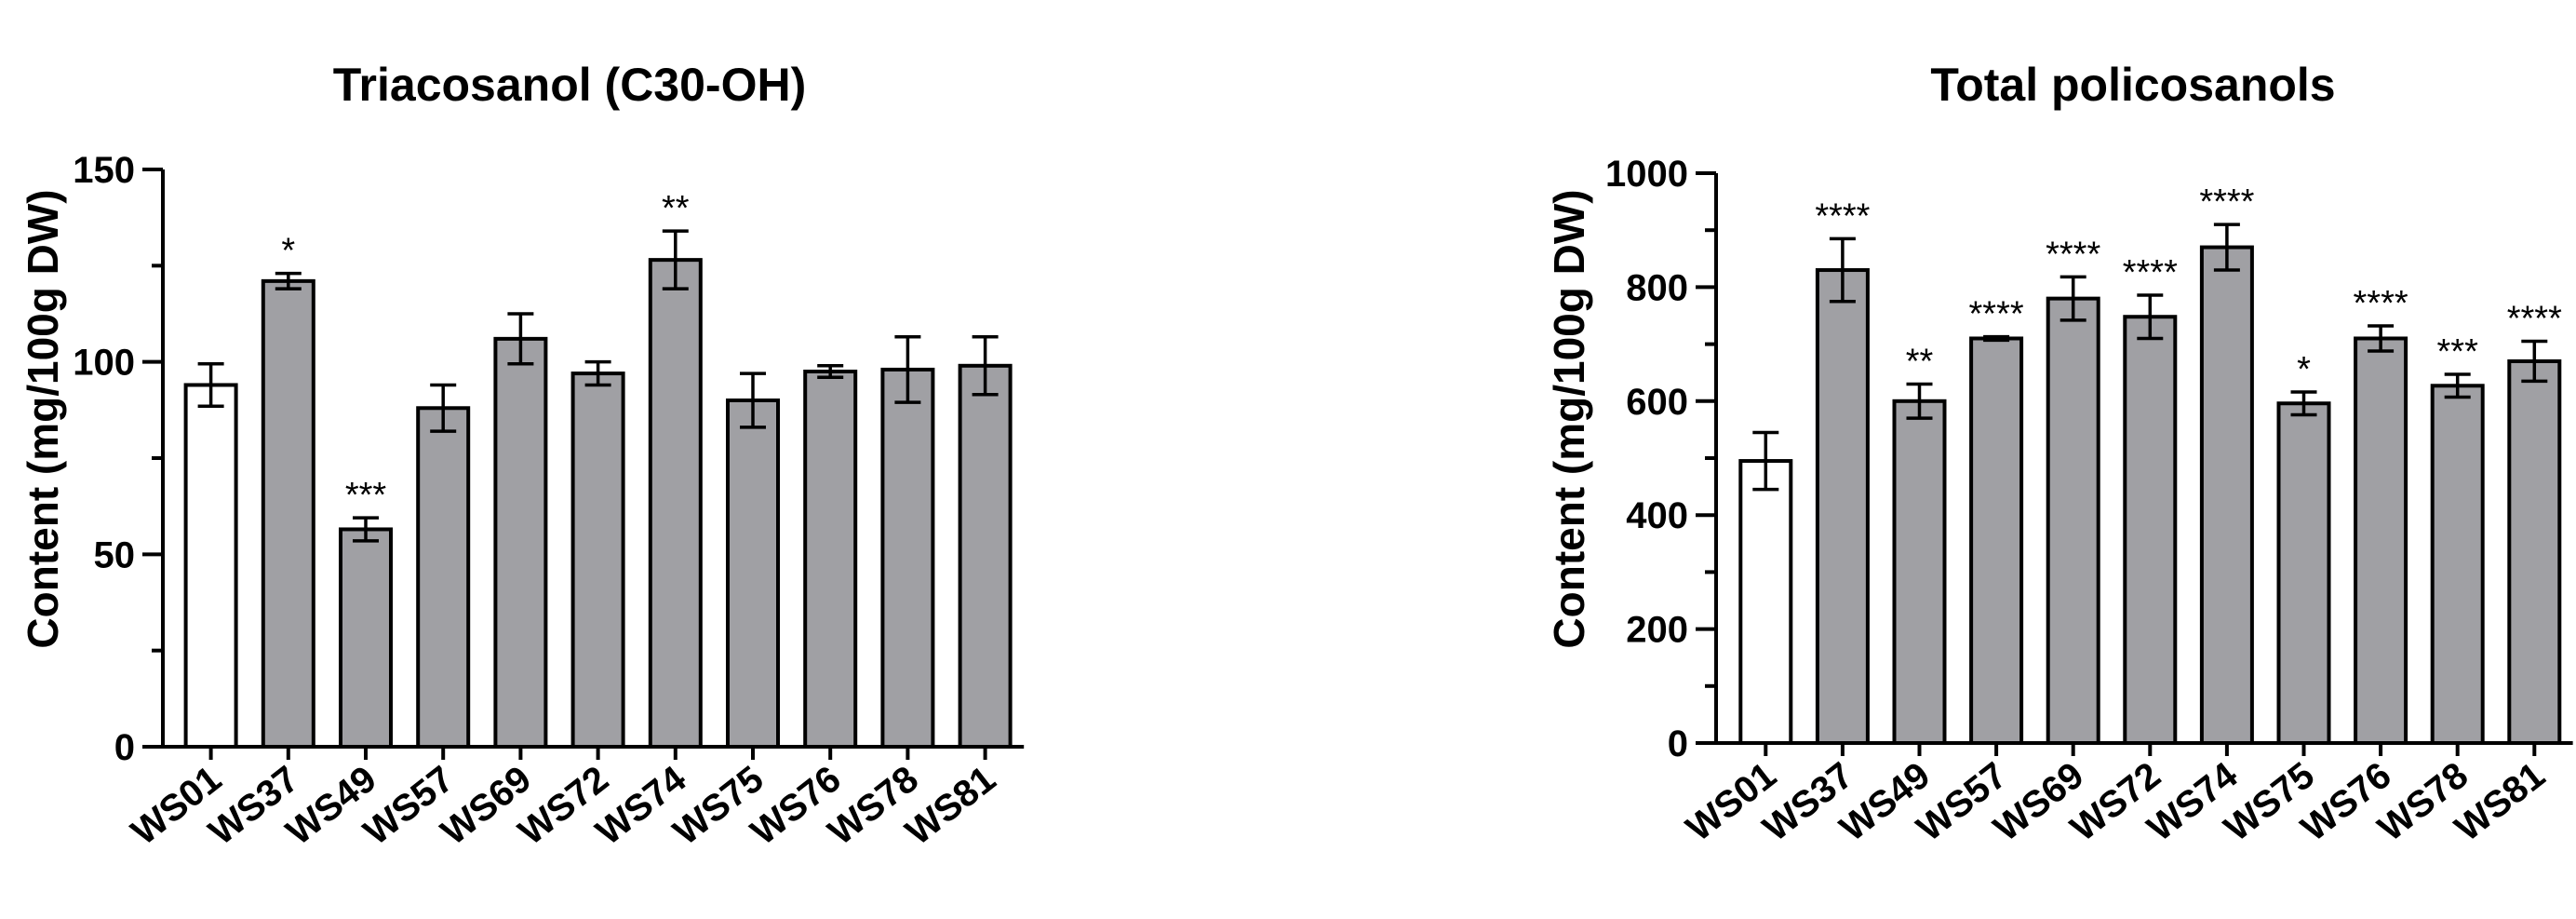  Describe the element at coordinates (569, 85) in the screenshot. I see `chart-title: Triacosanol (C30-OH)` at that location.